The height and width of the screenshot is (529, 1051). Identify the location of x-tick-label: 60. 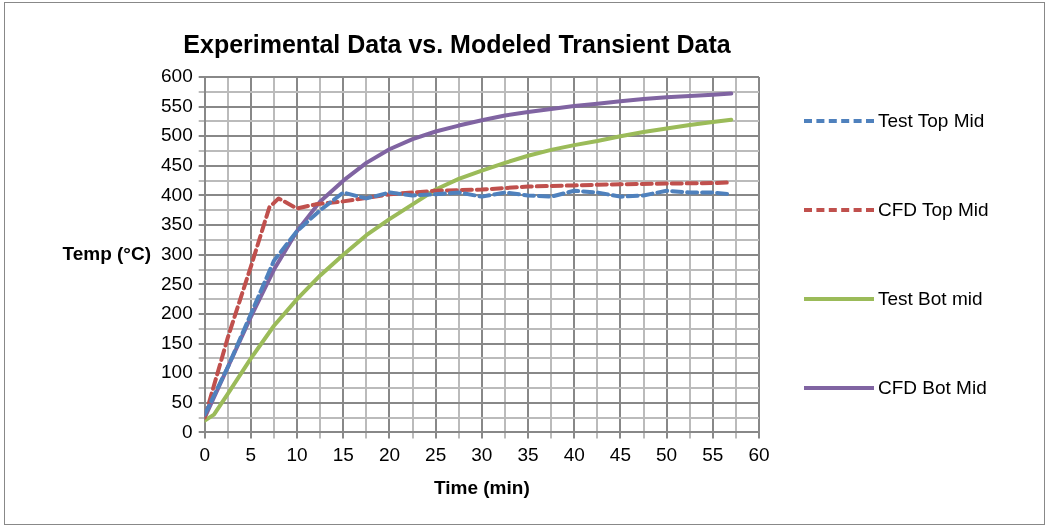
(759, 455).